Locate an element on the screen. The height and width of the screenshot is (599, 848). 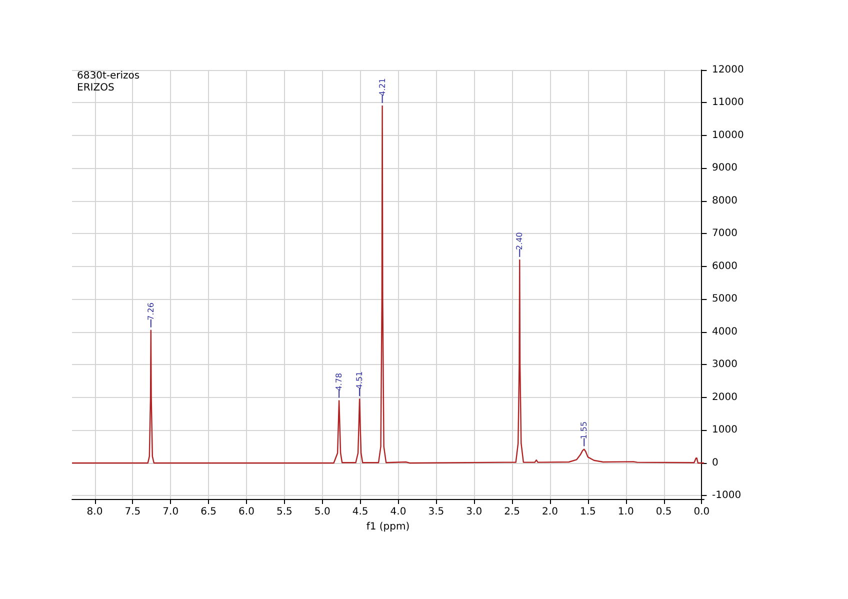
text: ERIZOS is located at coordinates (95, 88).